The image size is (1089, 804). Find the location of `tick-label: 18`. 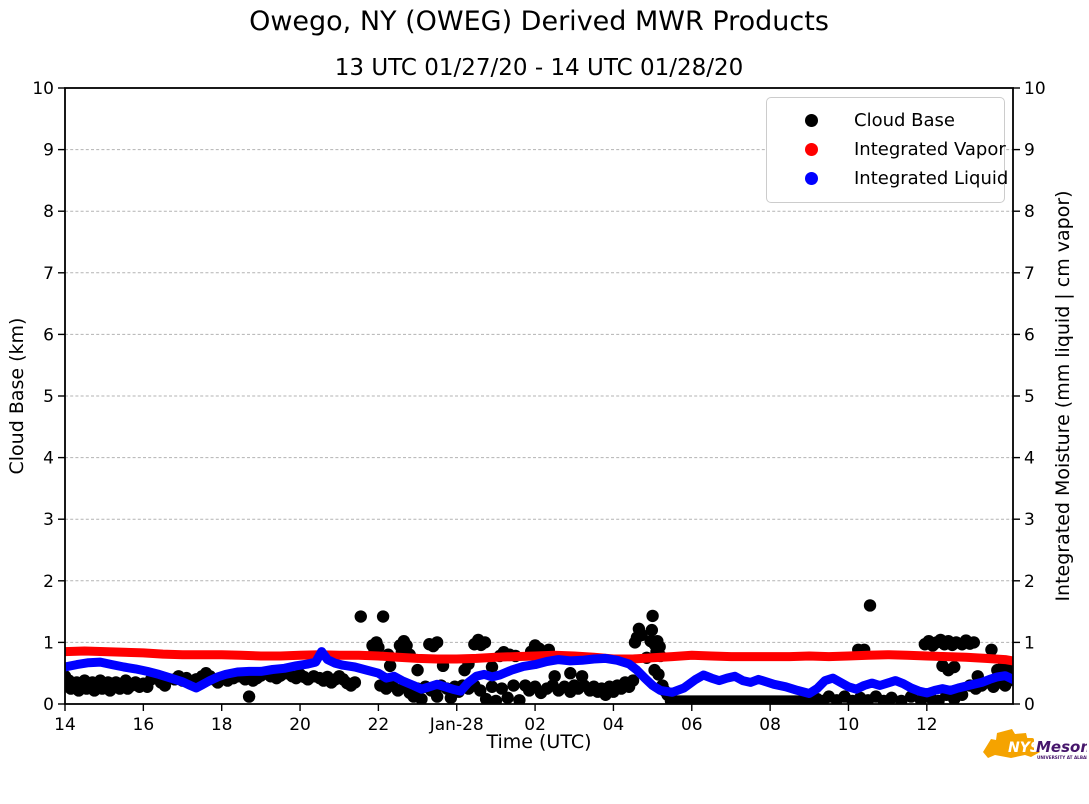

tick-label: 18 is located at coordinates (222, 725).